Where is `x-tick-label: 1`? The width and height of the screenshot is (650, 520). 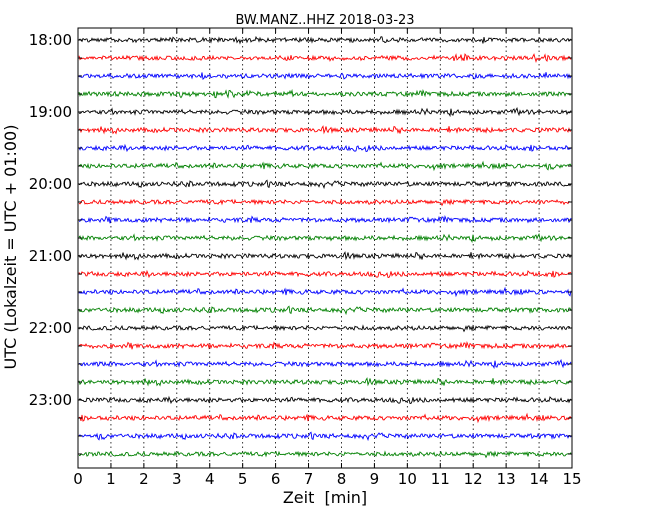
x-tick-label: 1 is located at coordinates (111, 479).